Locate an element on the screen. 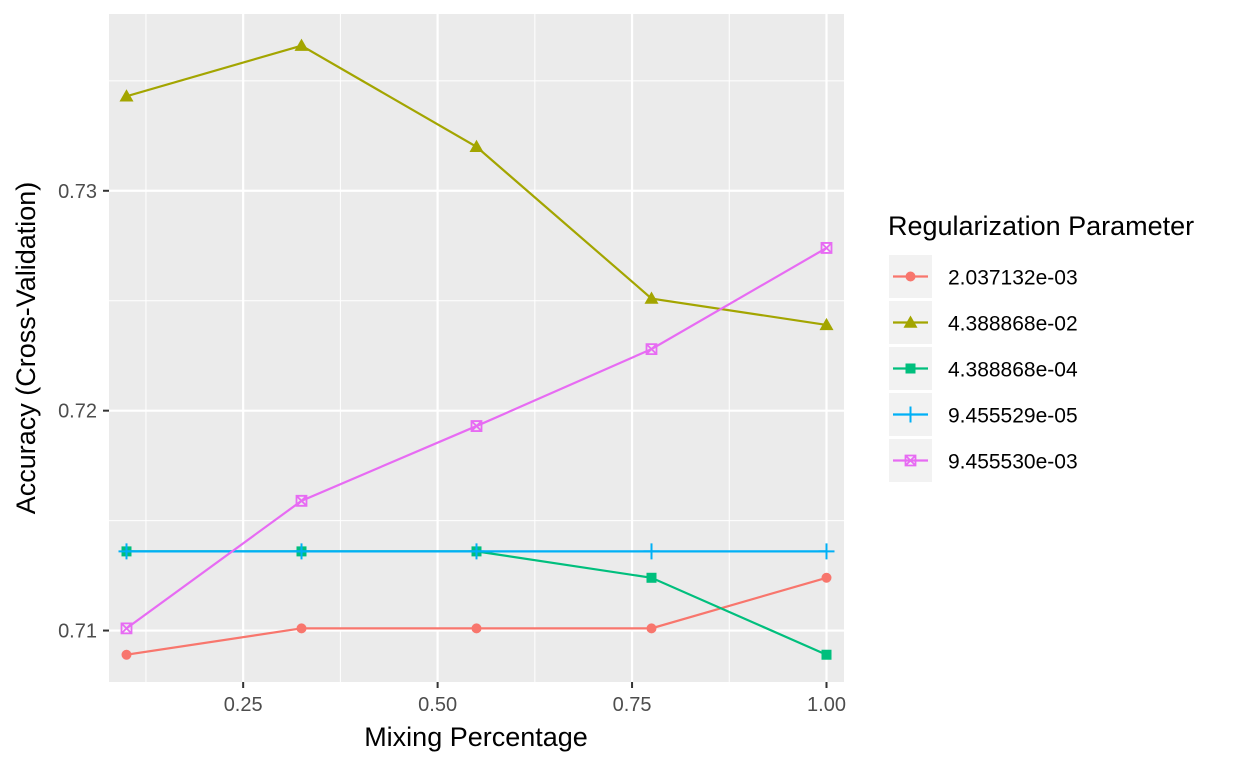 The width and height of the screenshot is (1248, 768). legend-item: 9.455529e-05 is located at coordinates (983, 414).